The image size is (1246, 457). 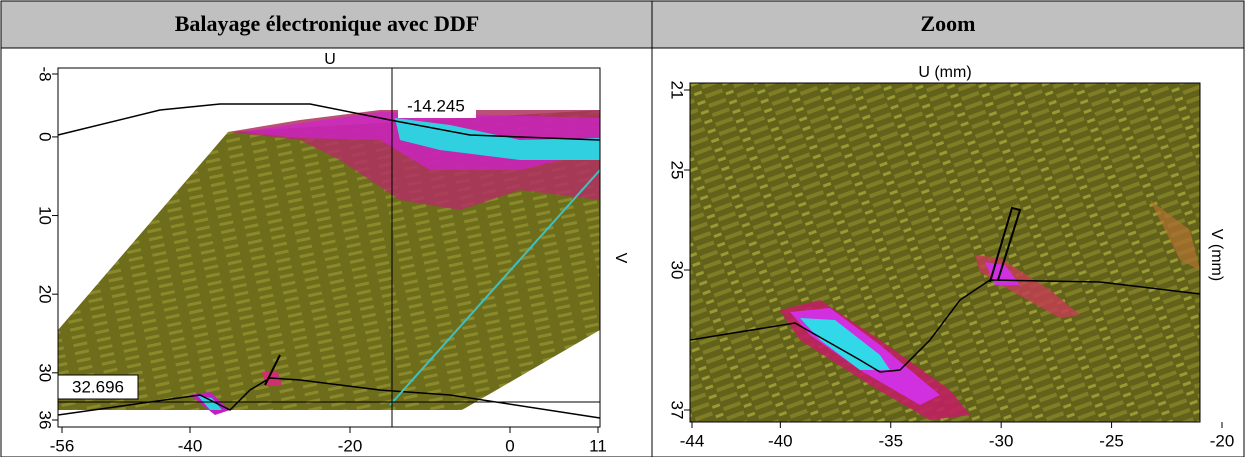 I want to click on x-tick-label: 0, so click(x=509, y=445).